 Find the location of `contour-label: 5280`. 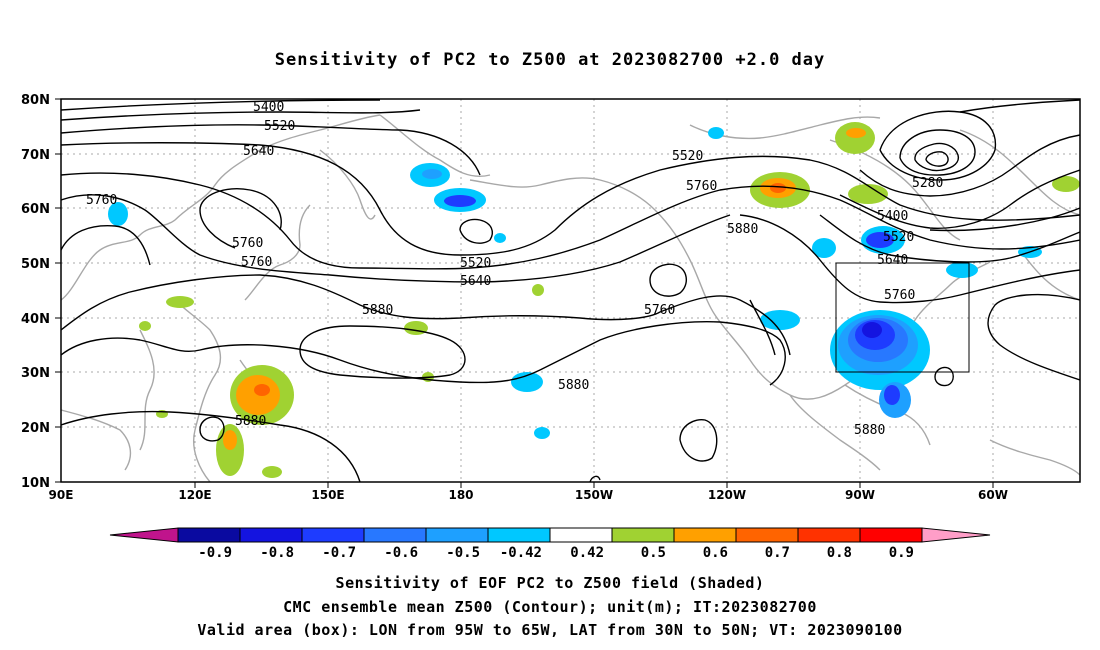

contour-label: 5280 is located at coordinates (927, 183).